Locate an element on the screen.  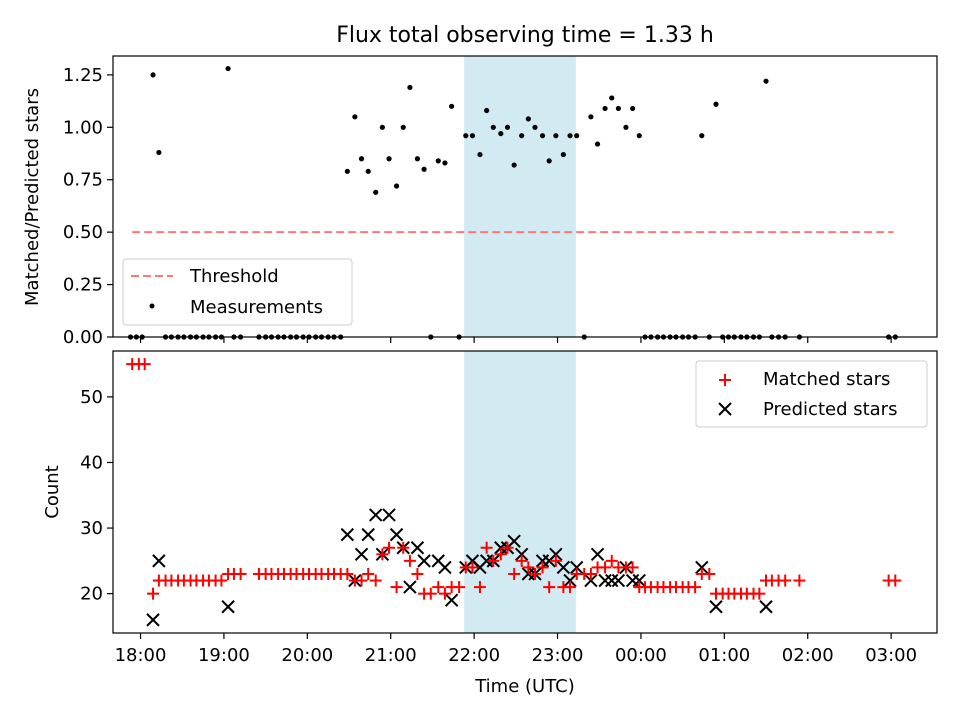
x-tick-label: 02:00 is located at coordinates (808, 655).